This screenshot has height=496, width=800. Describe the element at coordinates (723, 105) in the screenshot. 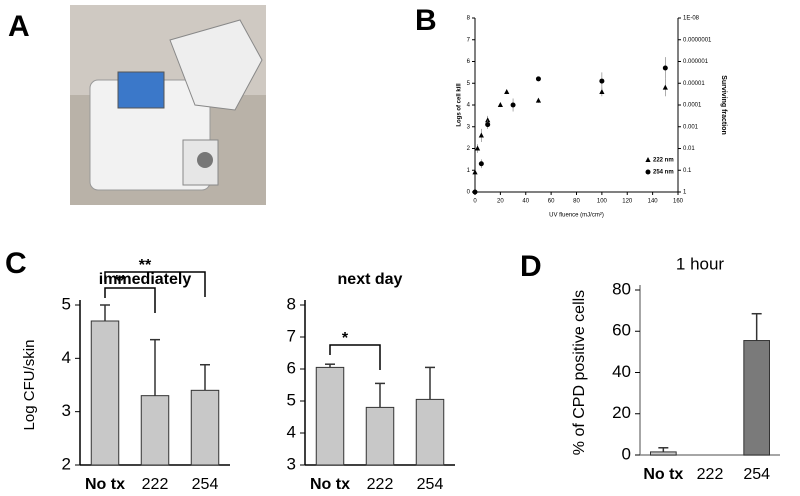

I see `y2-axis-label: Surviving fraction` at that location.